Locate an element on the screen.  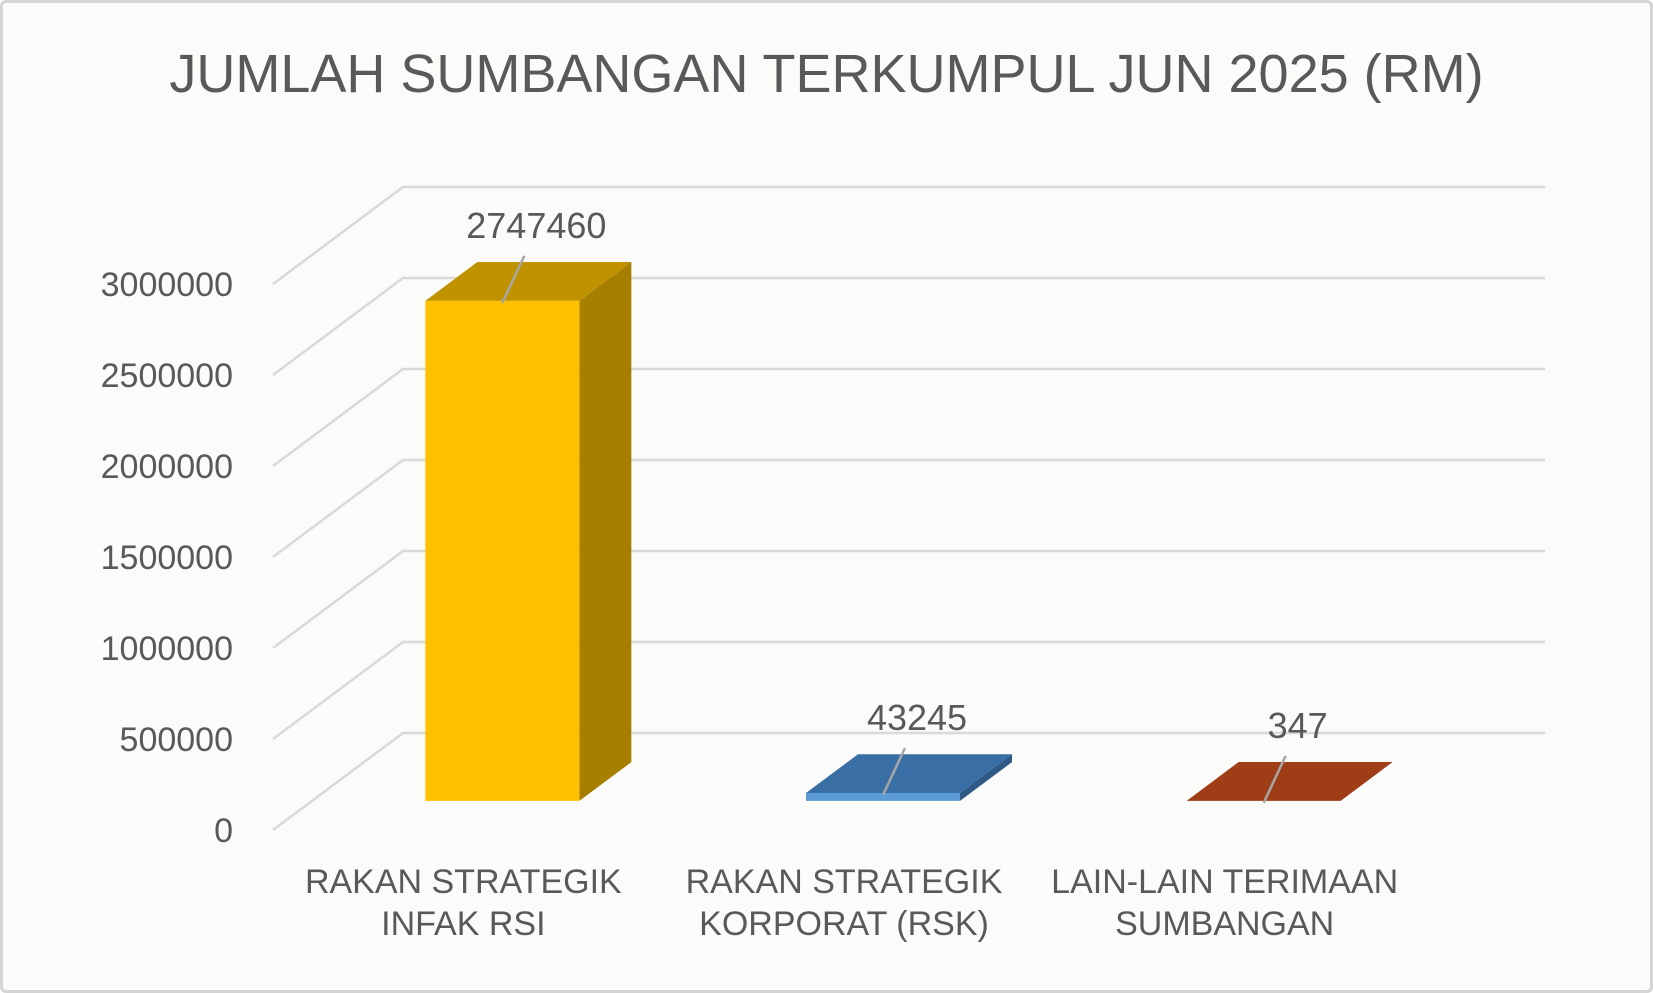
y-axis-tick-label: 500000 is located at coordinates (176, 740).